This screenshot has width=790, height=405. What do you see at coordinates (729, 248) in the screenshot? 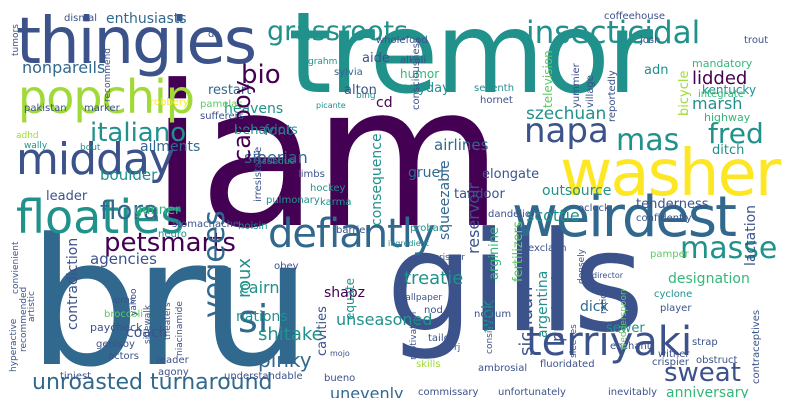
I see `word-masse: masse` at bounding box center [729, 248].